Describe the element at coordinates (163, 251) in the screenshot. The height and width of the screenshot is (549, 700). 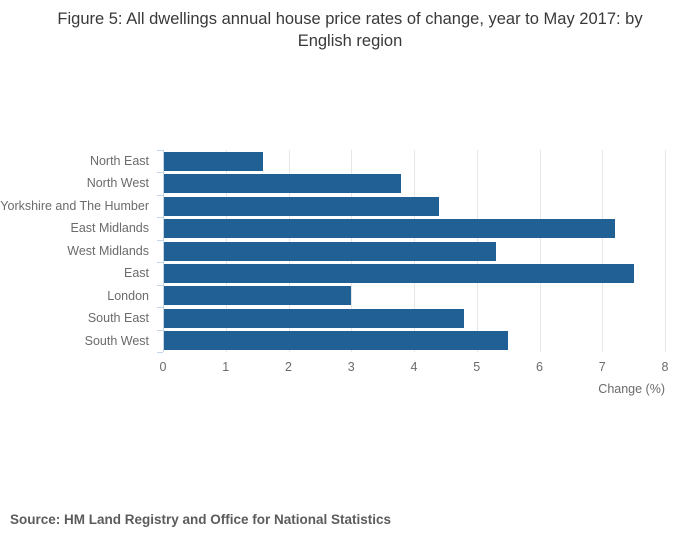
I see `y-axis-line` at that location.